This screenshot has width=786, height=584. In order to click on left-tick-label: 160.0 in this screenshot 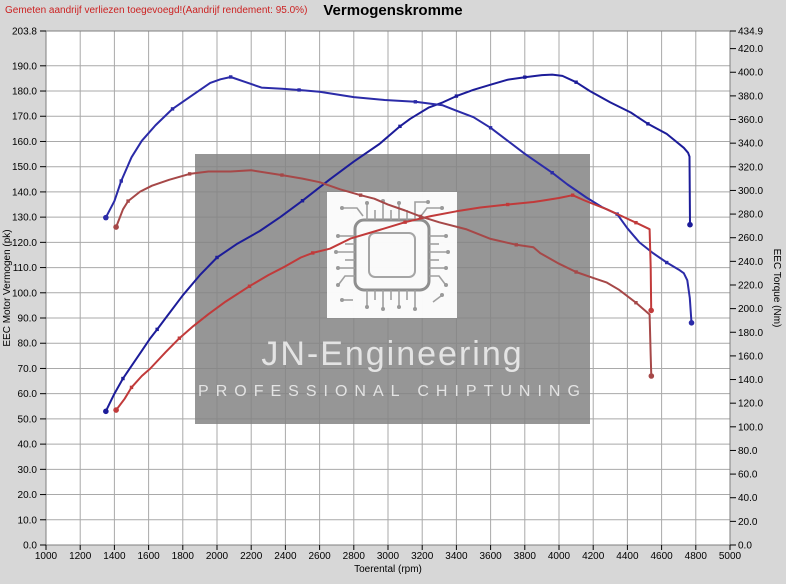, I will do `click(24, 142)`.